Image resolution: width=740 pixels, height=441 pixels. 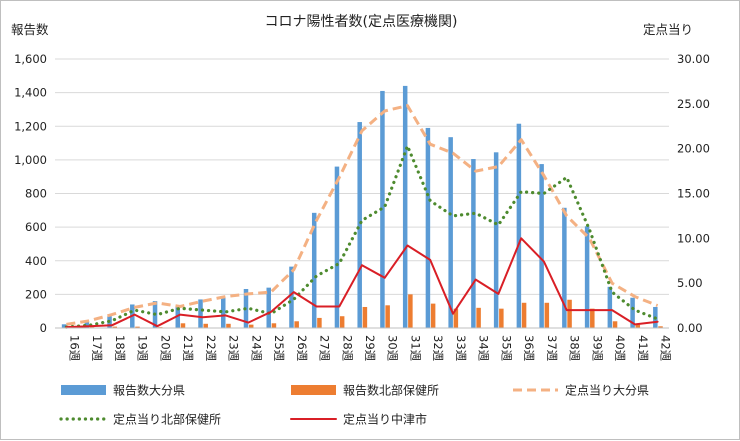 I want to click on x-tick-label: 29週, so click(x=370, y=348).